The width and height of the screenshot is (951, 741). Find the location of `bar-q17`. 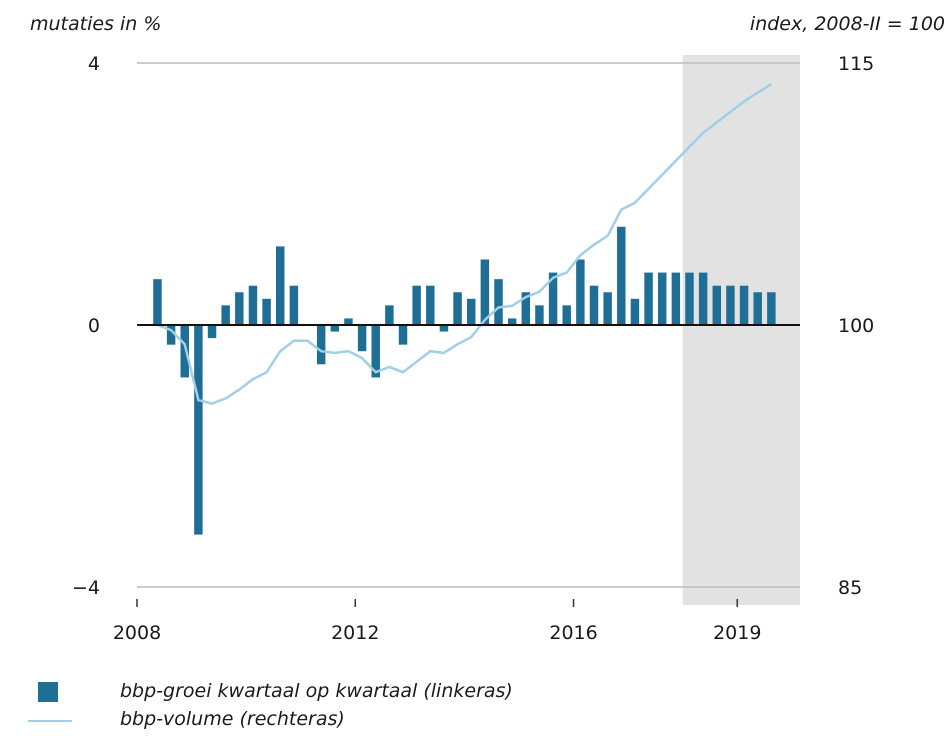

bar-q17 is located at coordinates (375, 351).